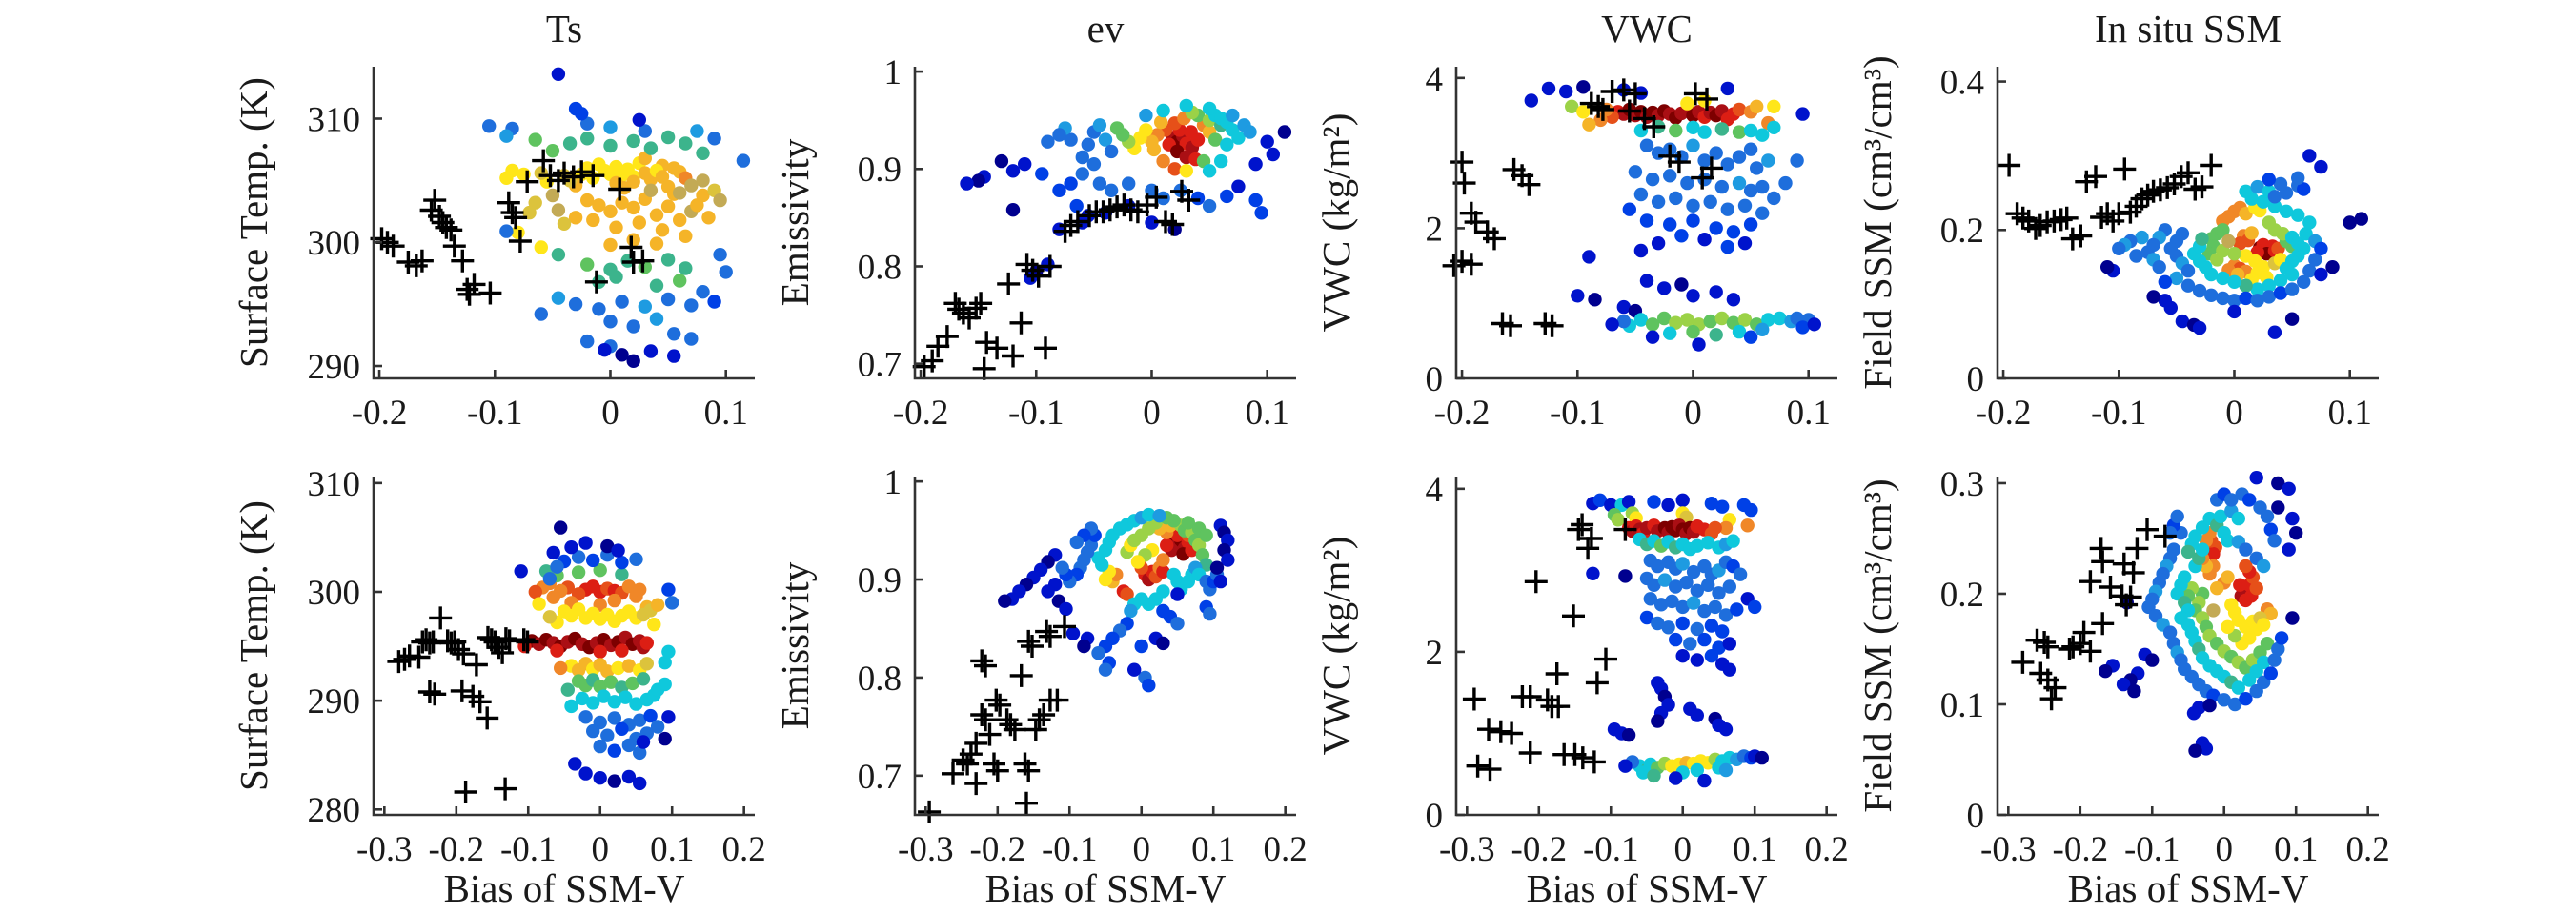 This screenshot has width=2576, height=914. Describe the element at coordinates (384, 849) in the screenshot. I see `x-tick-label: -0.3` at that location.